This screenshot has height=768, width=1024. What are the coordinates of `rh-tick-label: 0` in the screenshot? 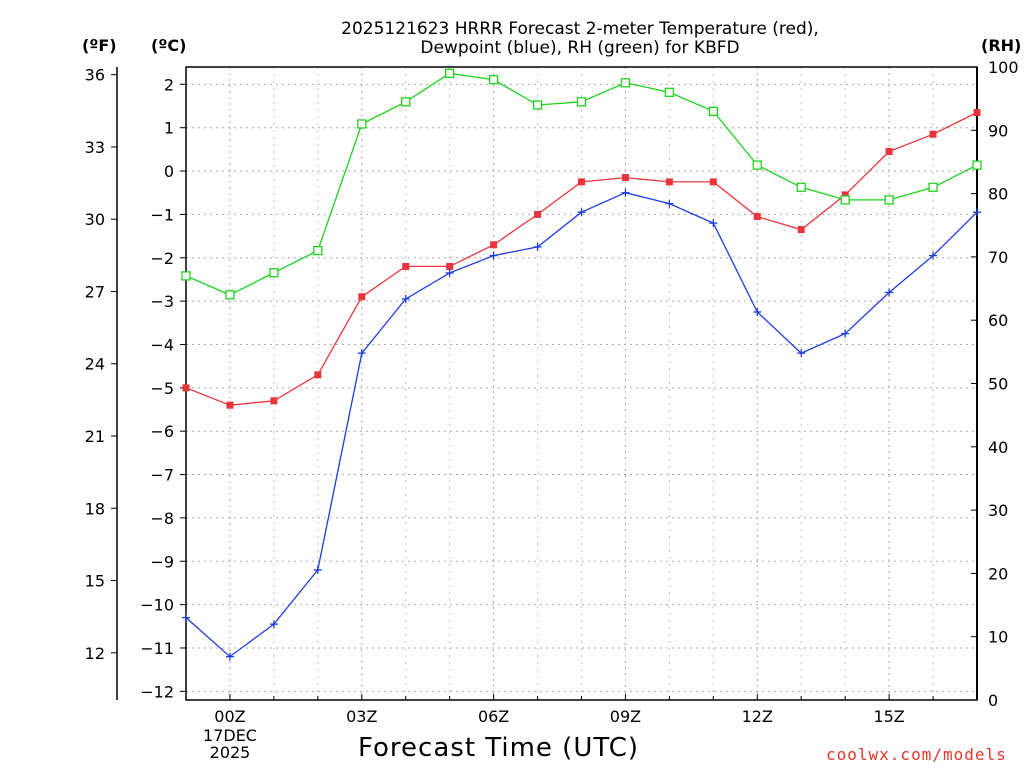 It's located at (993, 700).